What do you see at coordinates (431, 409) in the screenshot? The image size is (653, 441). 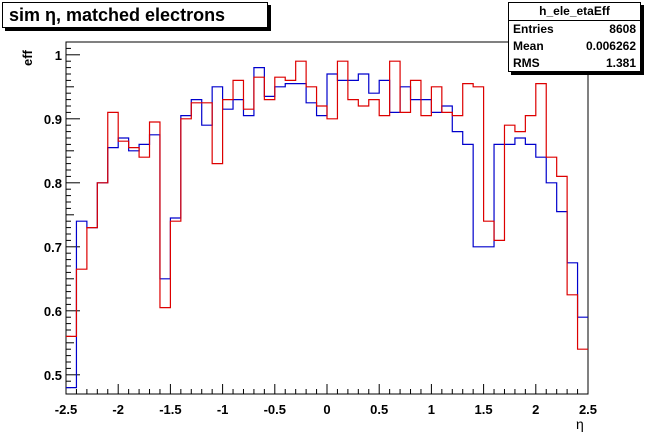 I see `x-tick-label: 1` at bounding box center [431, 409].